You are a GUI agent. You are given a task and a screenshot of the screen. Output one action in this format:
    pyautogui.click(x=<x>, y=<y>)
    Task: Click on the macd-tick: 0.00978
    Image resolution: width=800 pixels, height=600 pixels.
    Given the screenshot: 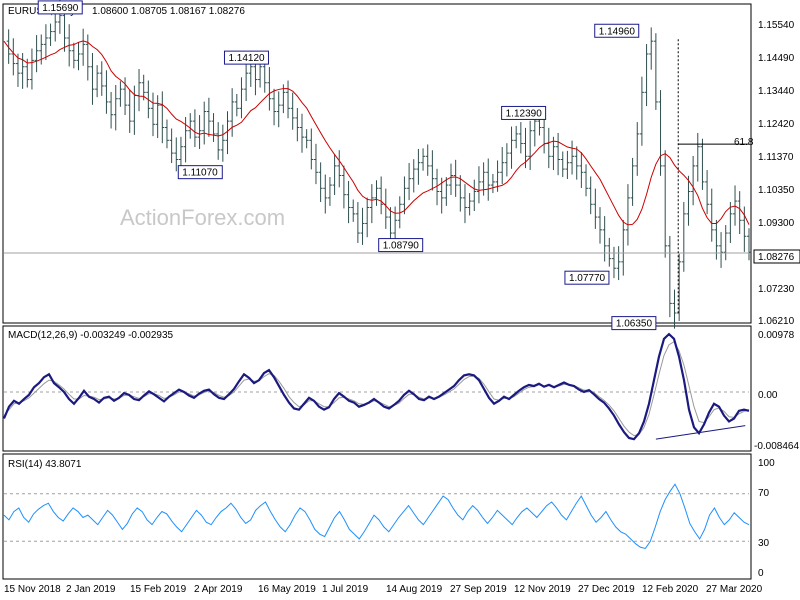 What is the action you would take?
    pyautogui.click(x=776, y=335)
    